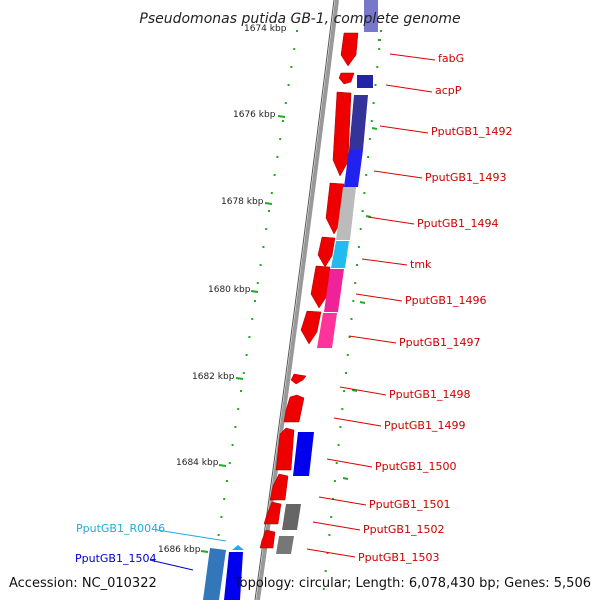 This screenshot has width=600, height=600. I want to click on leader-line-rrna, so click(191, 535).